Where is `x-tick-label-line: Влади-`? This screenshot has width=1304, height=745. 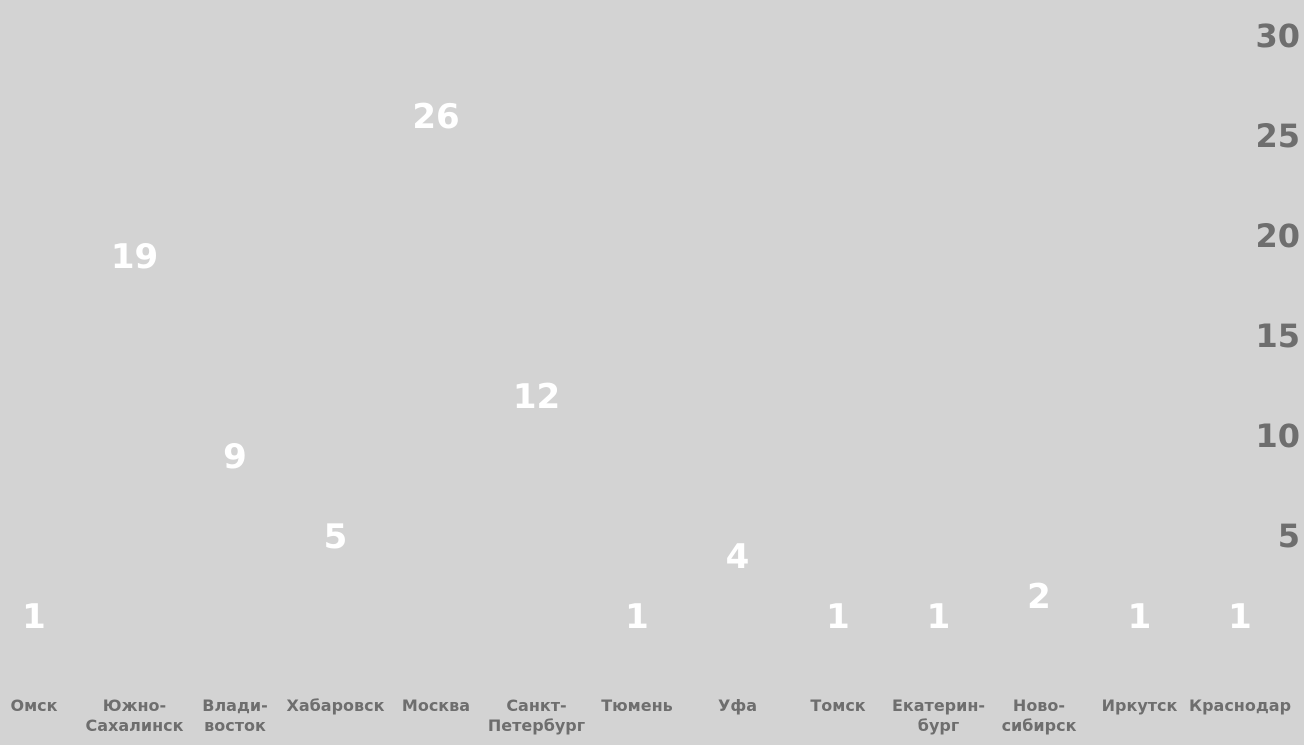
x-tick-label-line: Влади- is located at coordinates (234, 705).